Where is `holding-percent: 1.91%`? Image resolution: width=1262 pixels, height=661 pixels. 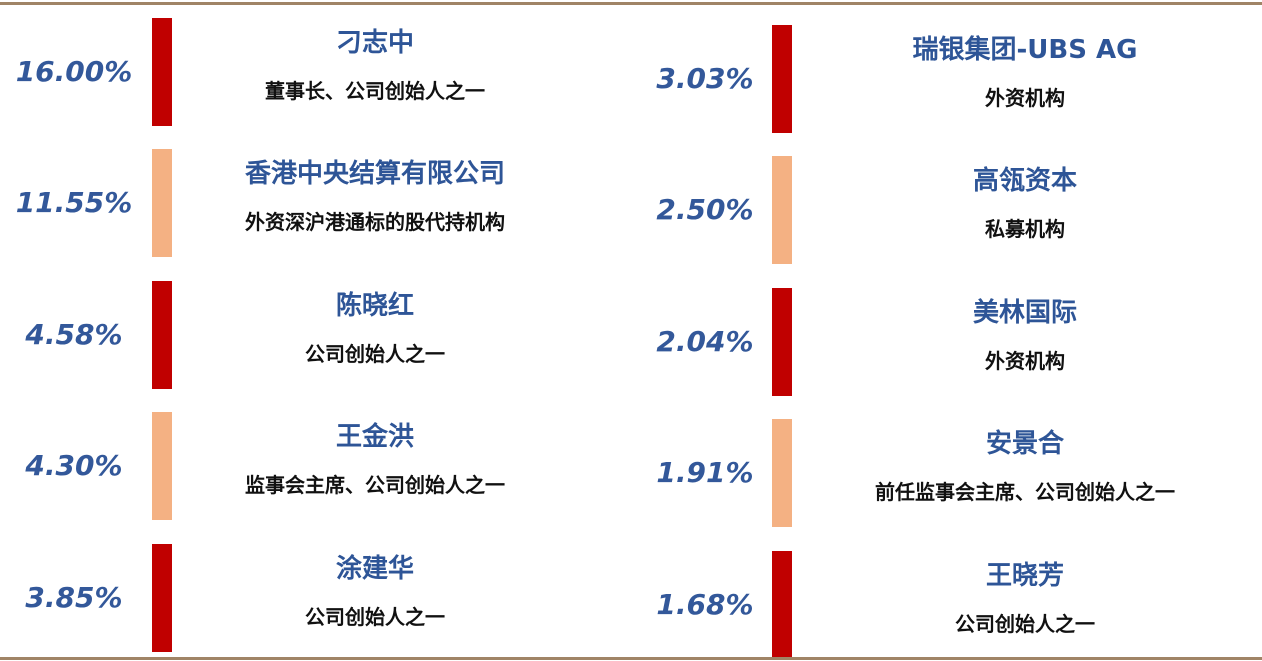 holding-percent: 1.91% is located at coordinates (705, 472).